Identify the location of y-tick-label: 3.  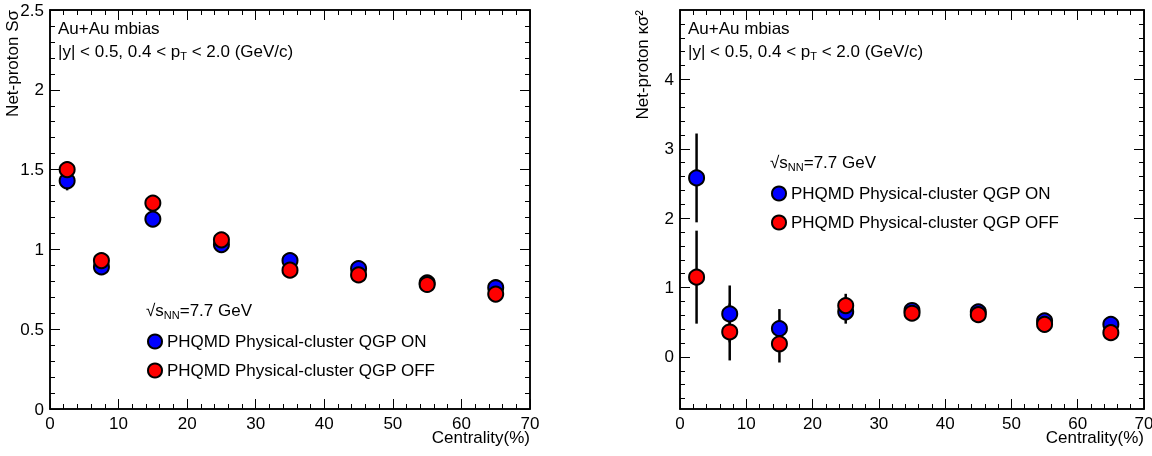
(669, 149).